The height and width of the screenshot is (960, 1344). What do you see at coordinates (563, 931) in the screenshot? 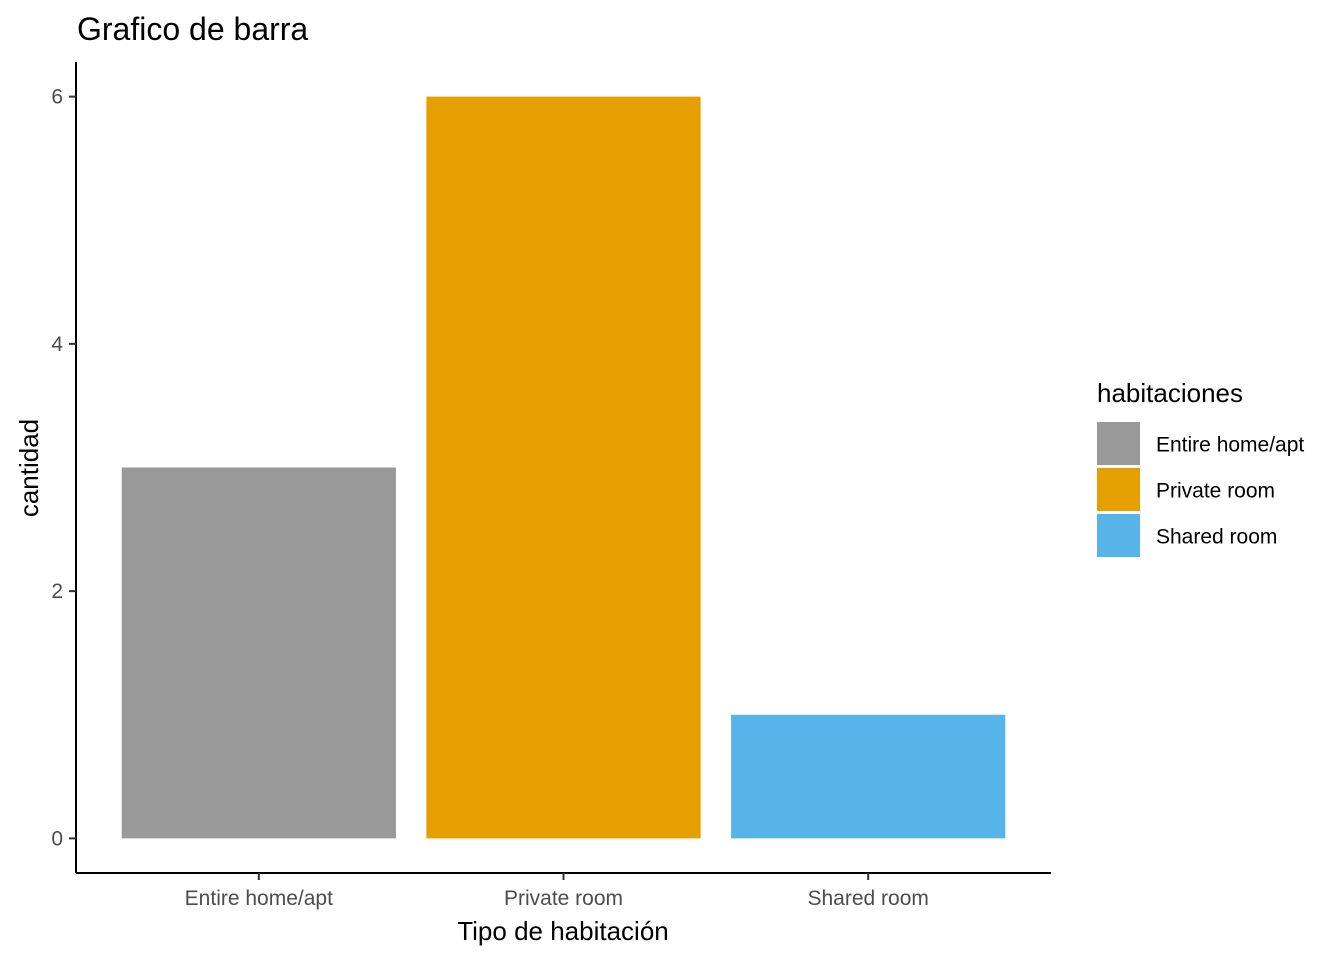
I see `x-axis-title: Tipo de habitación` at bounding box center [563, 931].